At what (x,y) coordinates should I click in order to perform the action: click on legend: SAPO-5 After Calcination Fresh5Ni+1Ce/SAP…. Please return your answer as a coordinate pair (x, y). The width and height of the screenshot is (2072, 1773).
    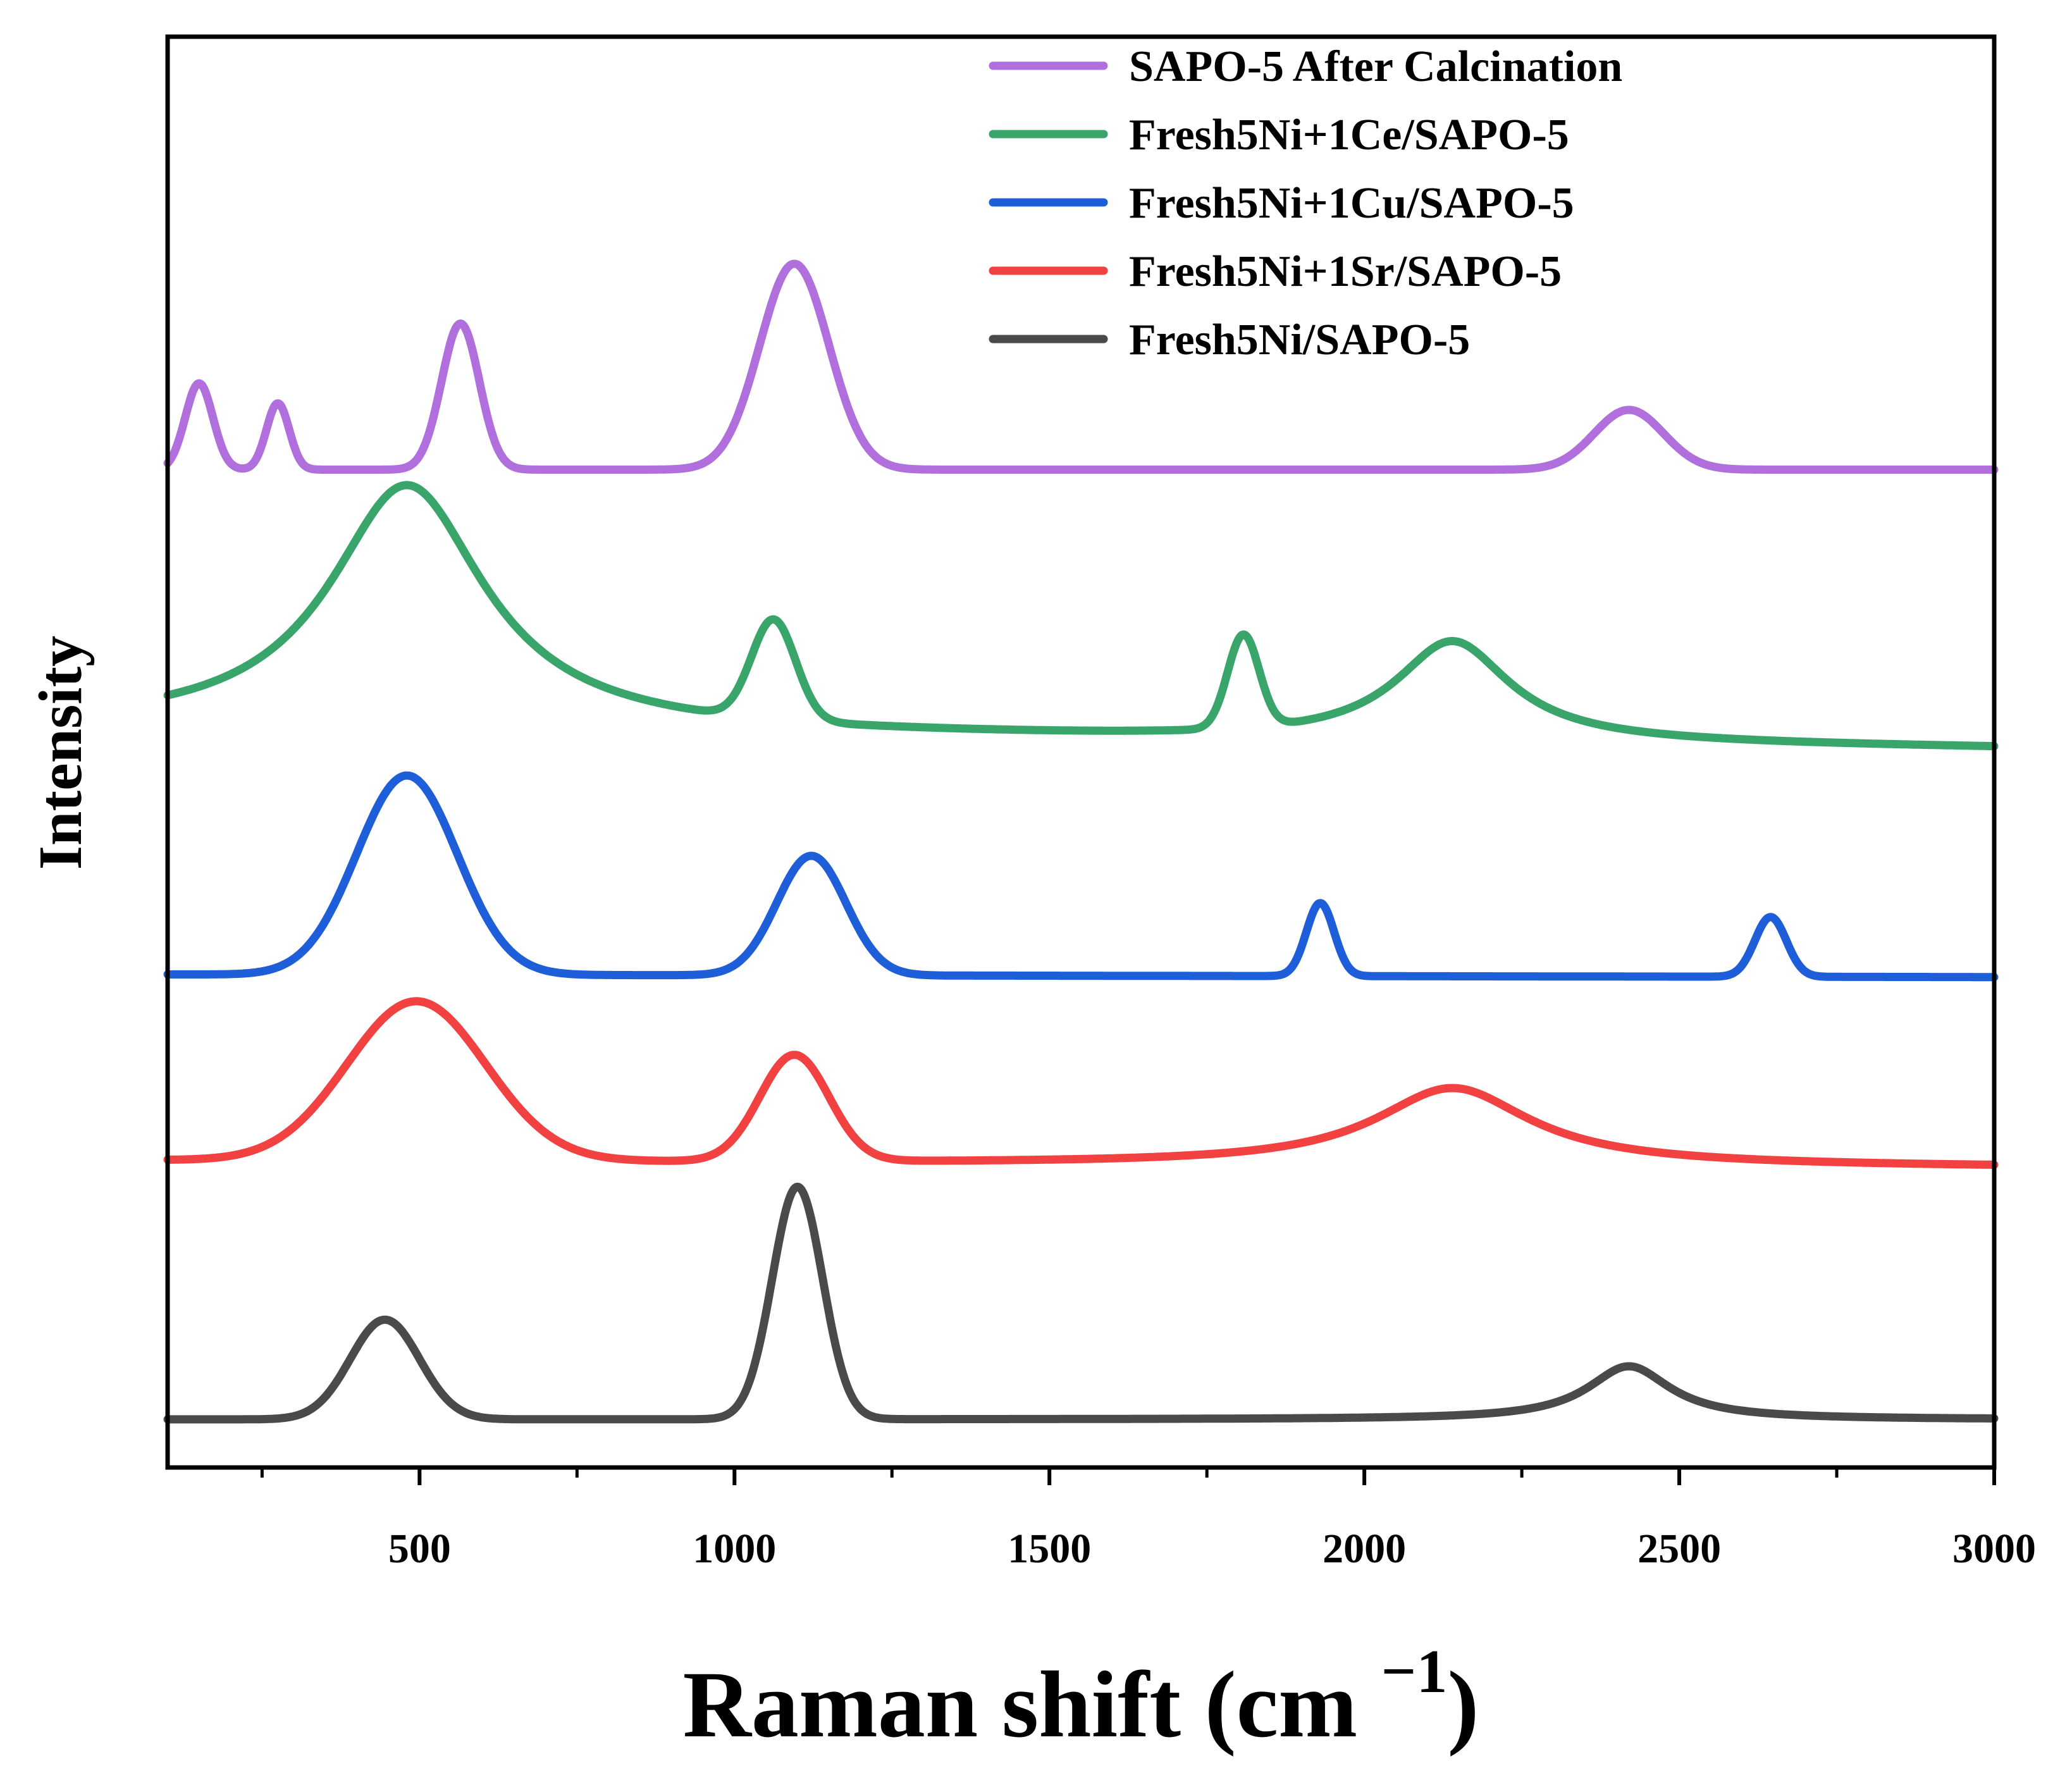
    Looking at the image, I should click on (1305, 203).